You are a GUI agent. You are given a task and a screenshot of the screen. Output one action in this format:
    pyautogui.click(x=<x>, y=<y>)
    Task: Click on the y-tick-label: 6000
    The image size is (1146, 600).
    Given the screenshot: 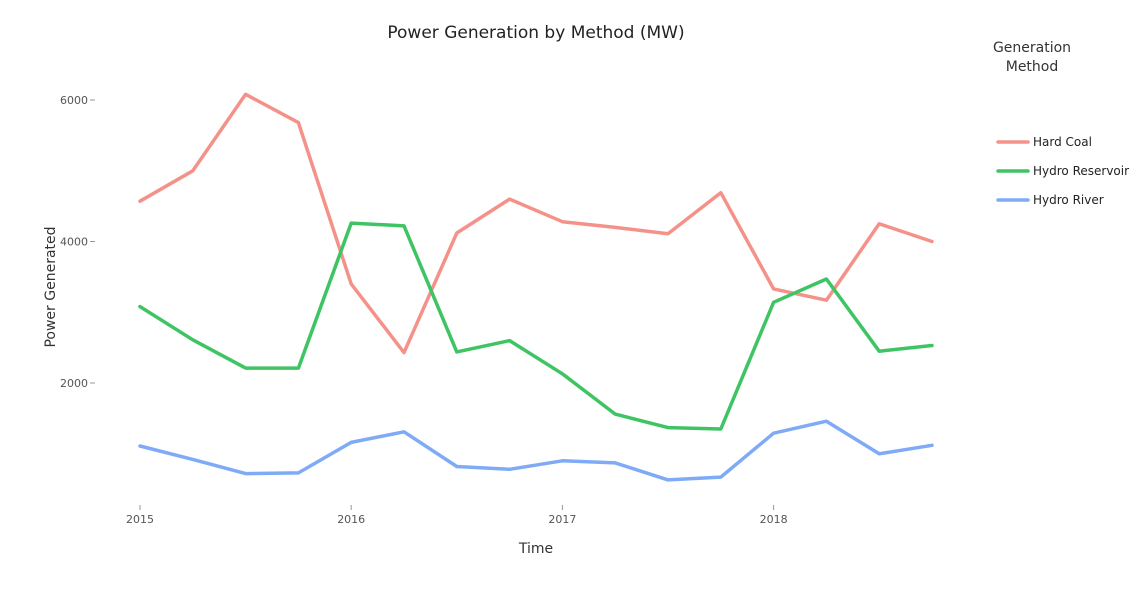 What is the action you would take?
    pyautogui.click(x=74, y=100)
    